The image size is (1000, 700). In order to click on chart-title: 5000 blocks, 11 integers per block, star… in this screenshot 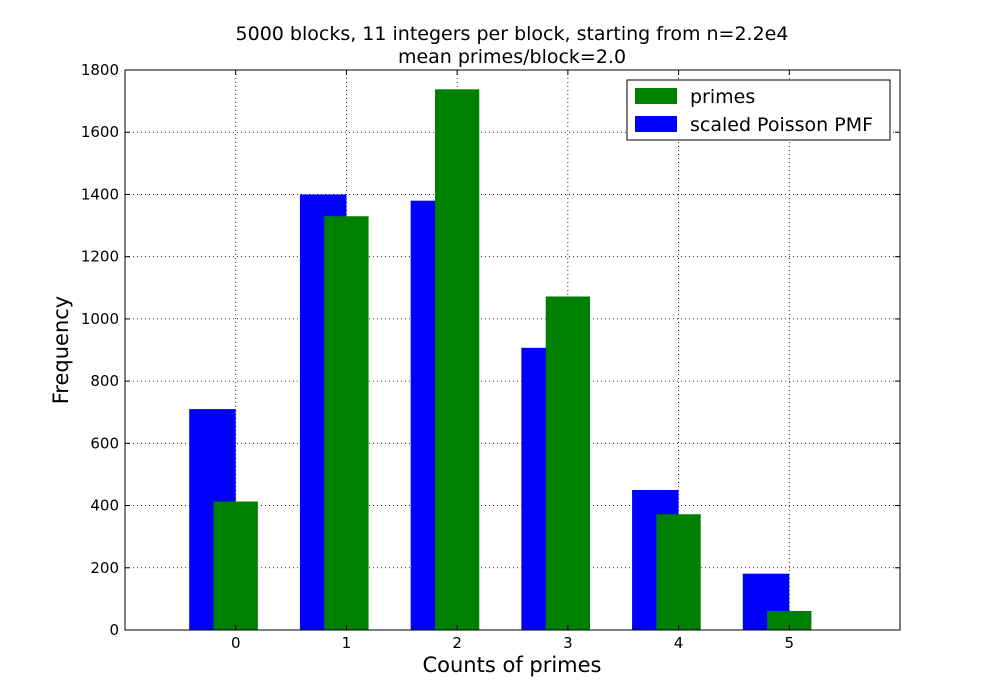, I will do `click(512, 34)`.